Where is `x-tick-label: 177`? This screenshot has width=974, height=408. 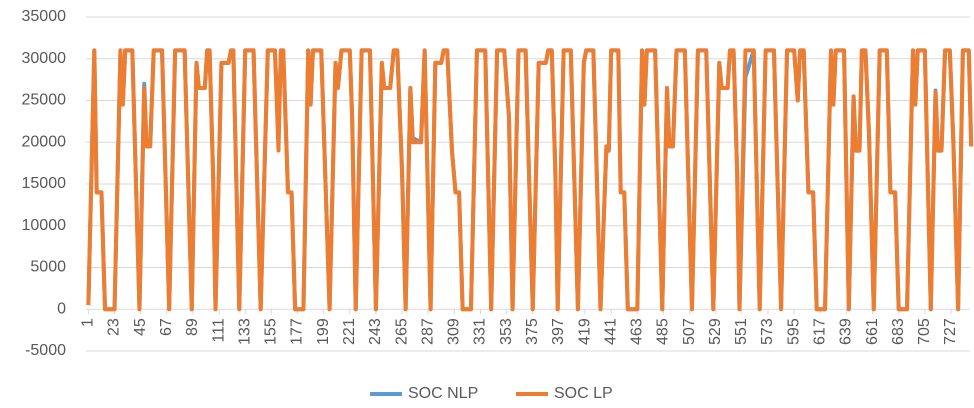 x-tick-label: 177 is located at coordinates (297, 331).